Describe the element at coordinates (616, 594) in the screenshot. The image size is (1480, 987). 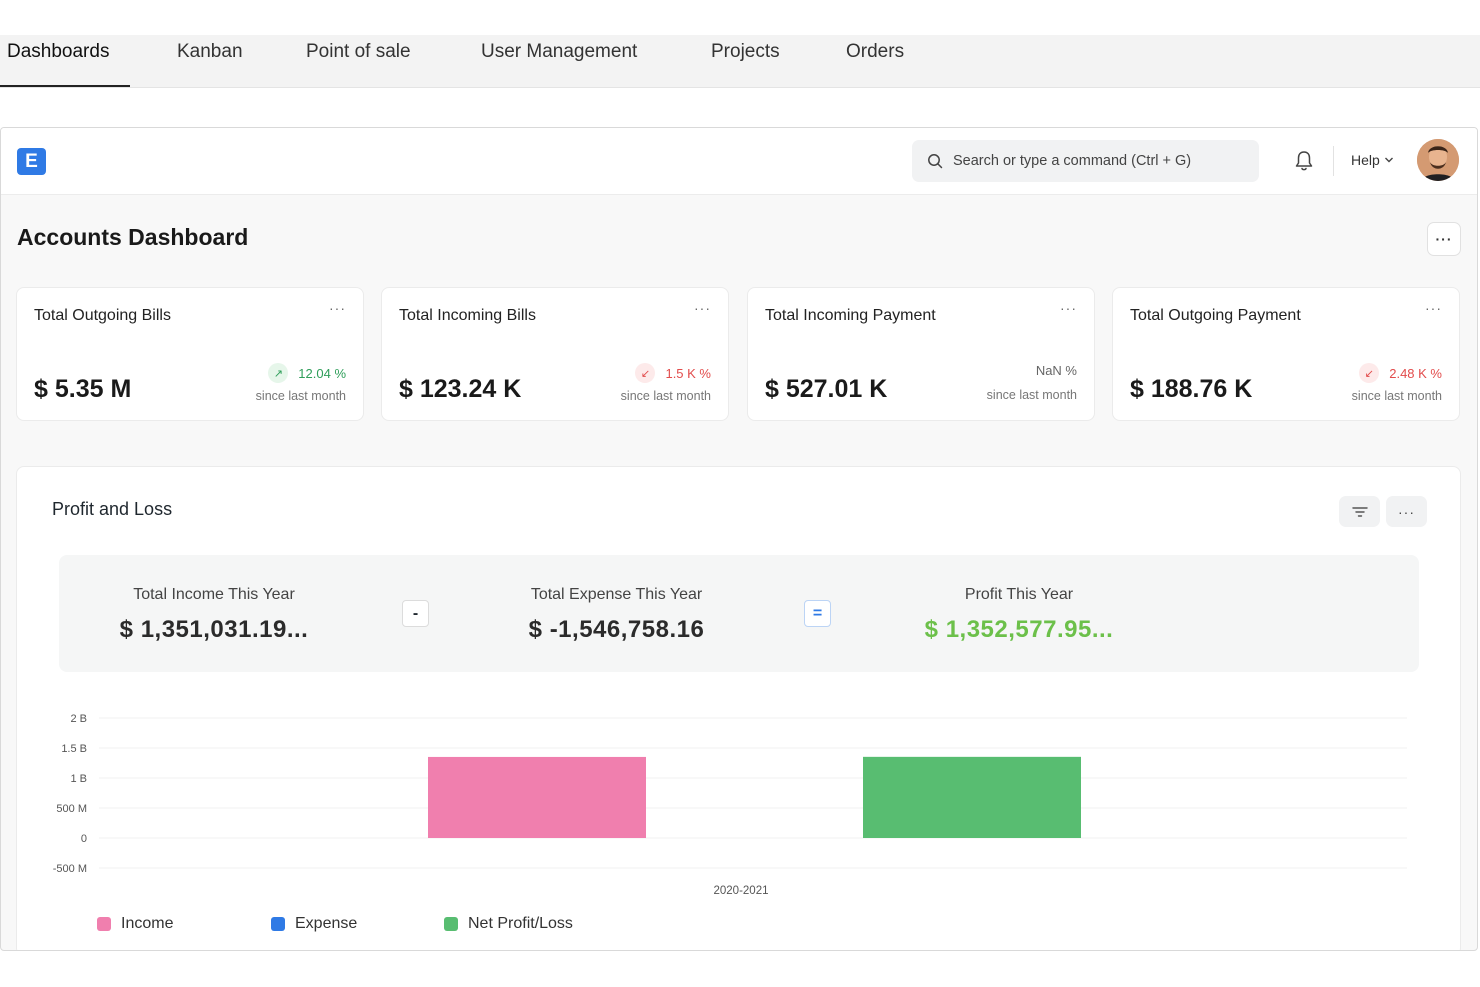
I see `expense-label: Total Expense This Year` at that location.